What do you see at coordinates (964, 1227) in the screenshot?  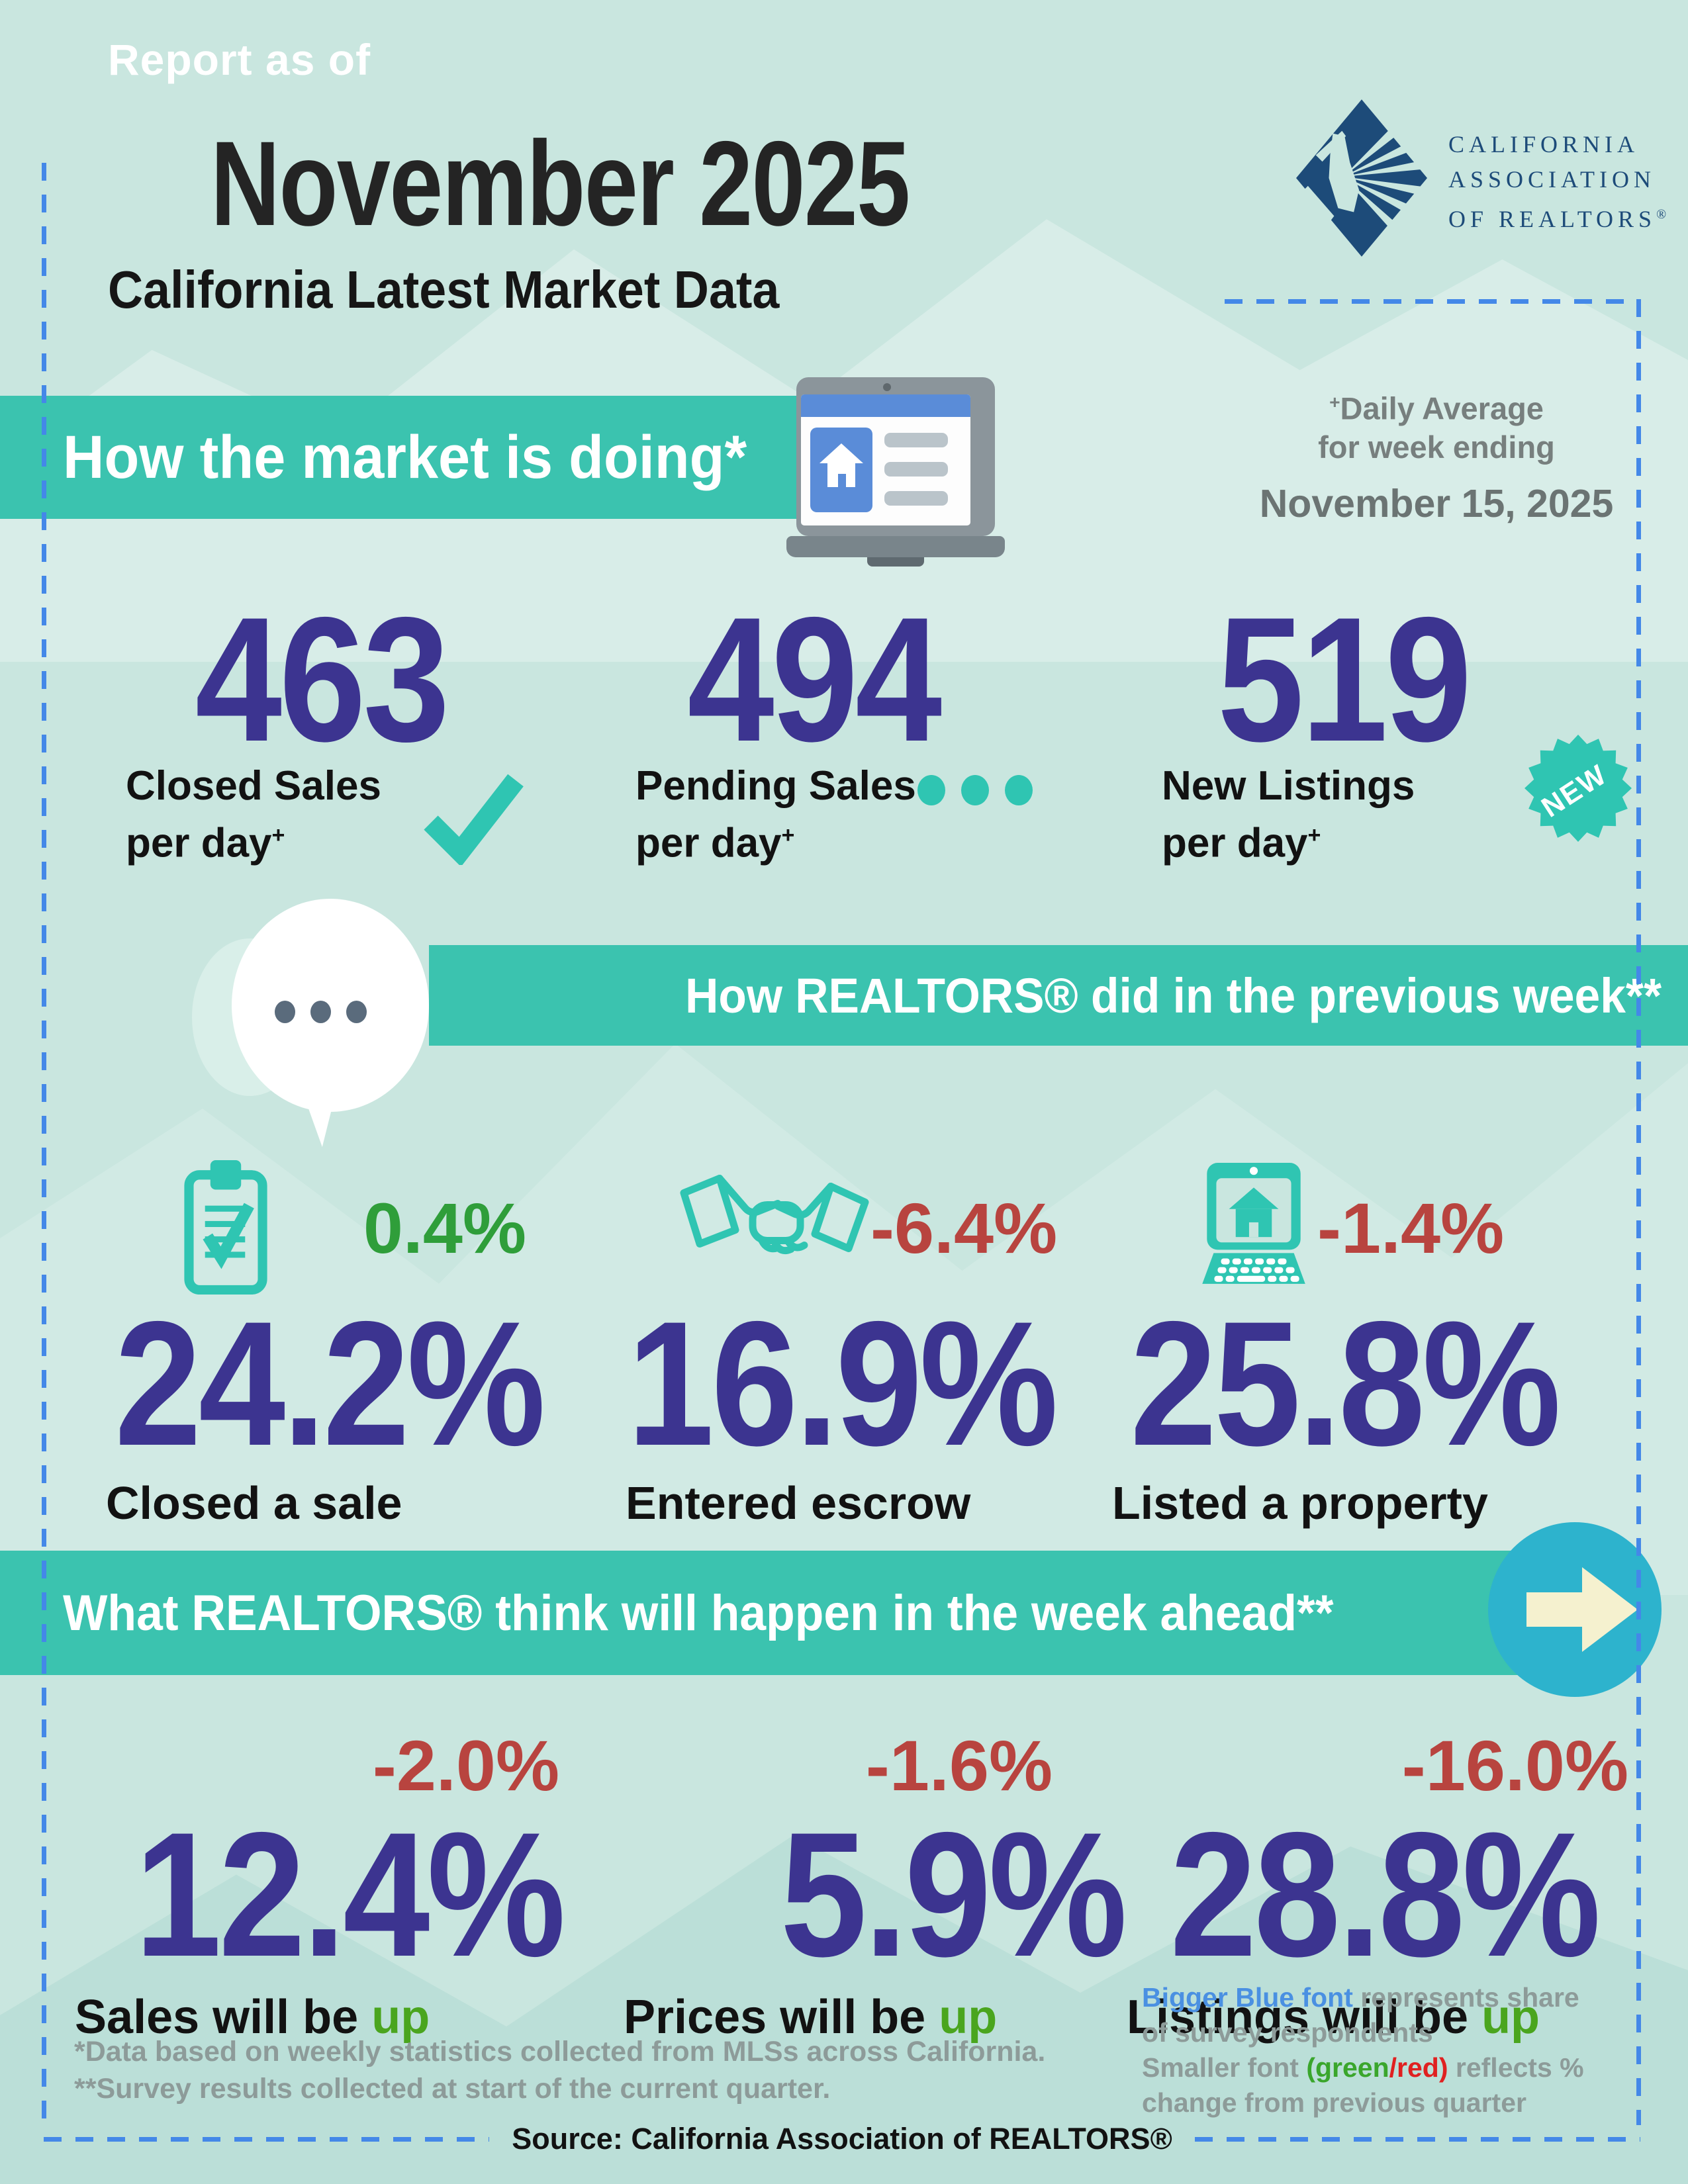 I see `entered-escrow-change: -6.4%` at bounding box center [964, 1227].